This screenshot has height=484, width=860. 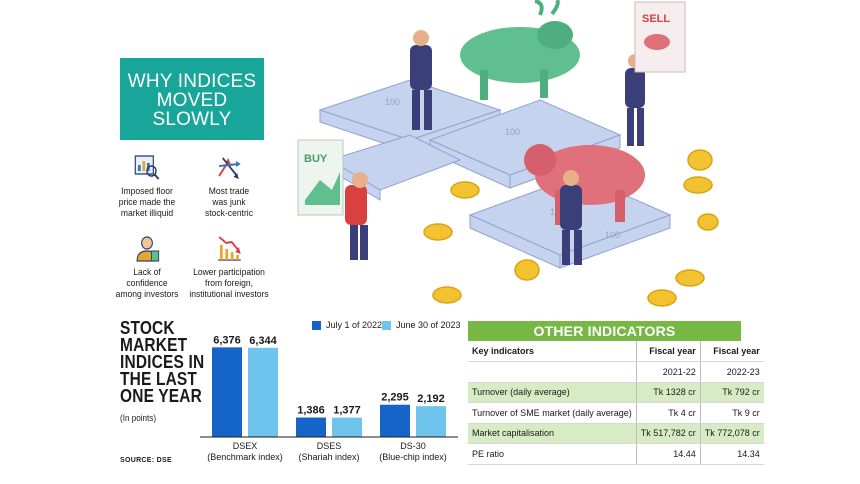 I want to click on table-cell: 2021-22, so click(x=668, y=372).